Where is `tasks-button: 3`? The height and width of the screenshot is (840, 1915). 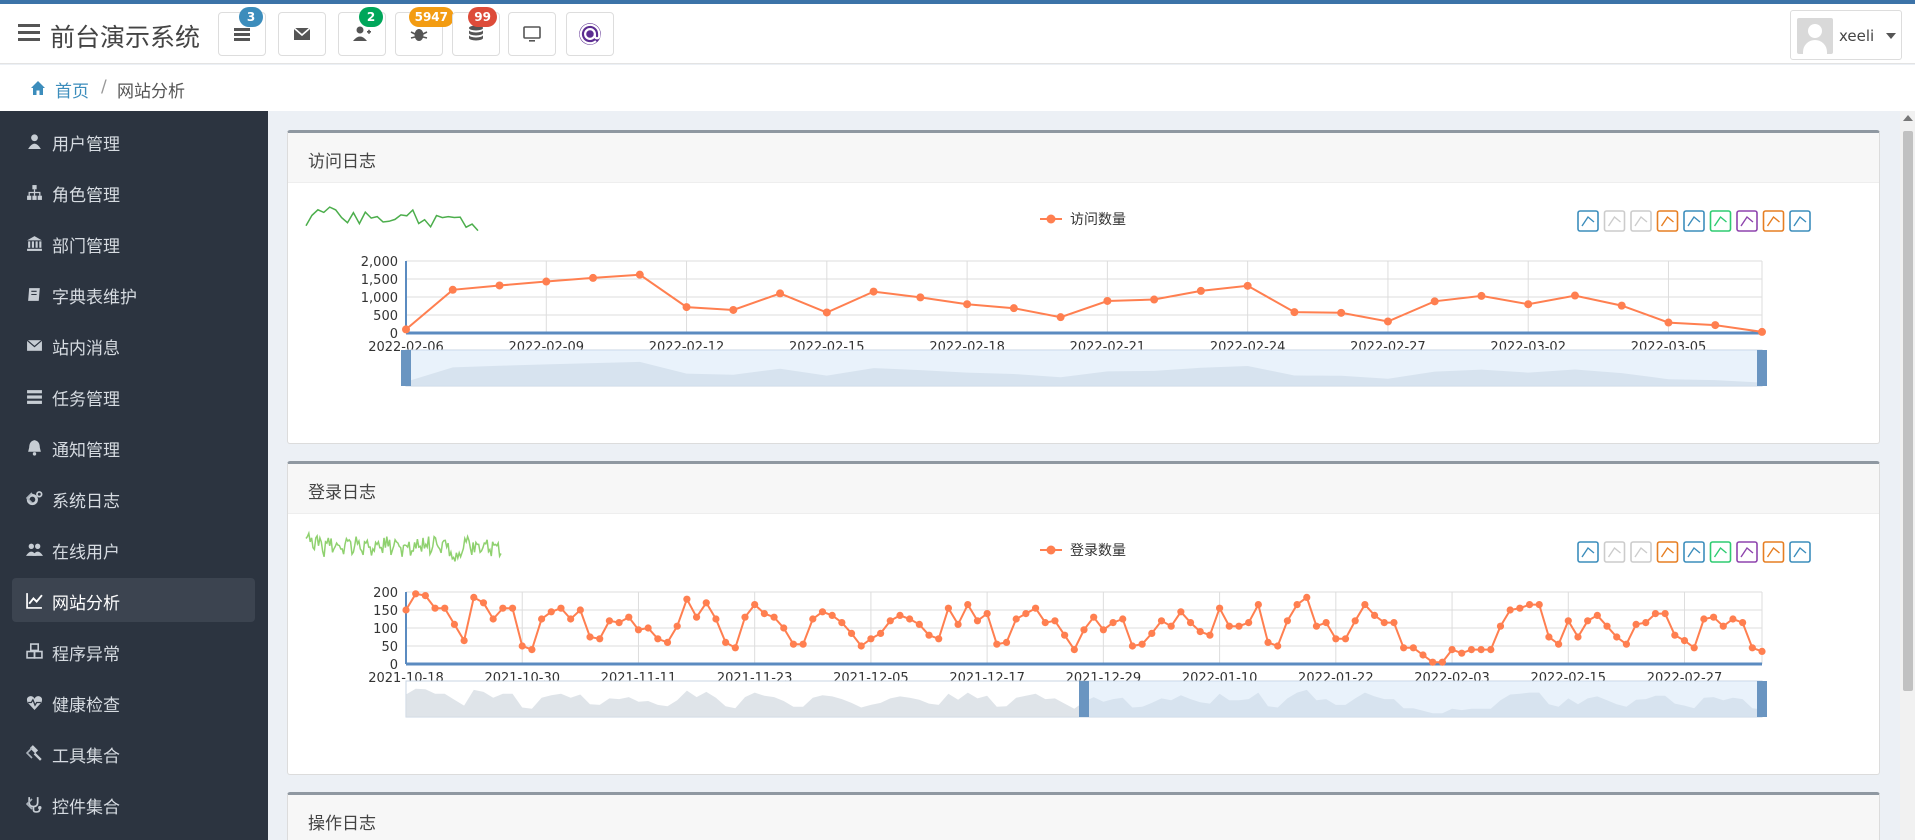
tasks-button: 3 is located at coordinates (242, 31).